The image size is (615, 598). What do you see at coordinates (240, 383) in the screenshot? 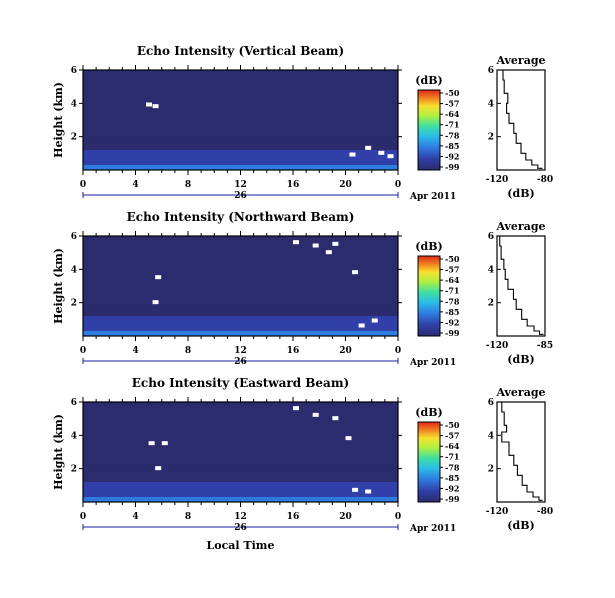
I see `panel-title: Echo Intensity (Eastward Beam)` at bounding box center [240, 383].